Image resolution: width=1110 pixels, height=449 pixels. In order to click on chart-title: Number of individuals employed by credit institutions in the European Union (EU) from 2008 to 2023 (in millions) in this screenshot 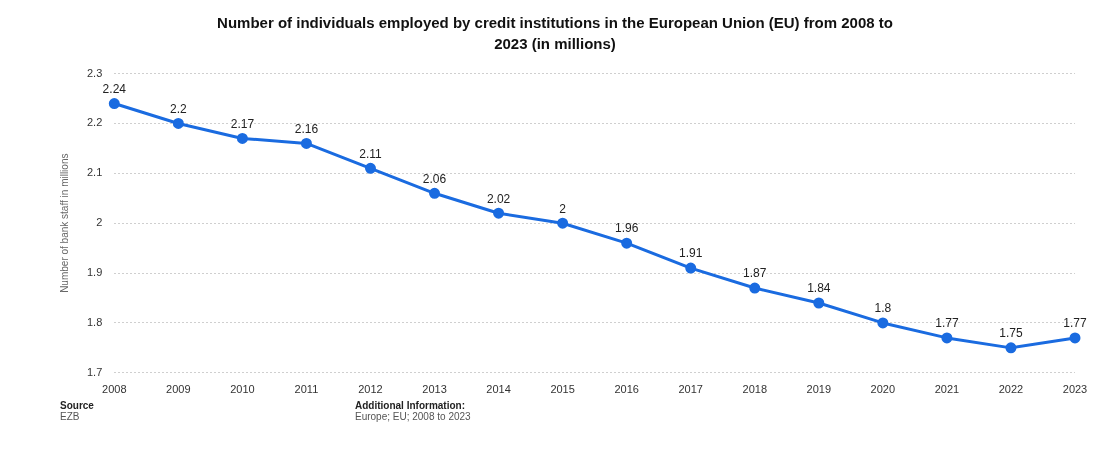, I will do `click(555, 33)`.